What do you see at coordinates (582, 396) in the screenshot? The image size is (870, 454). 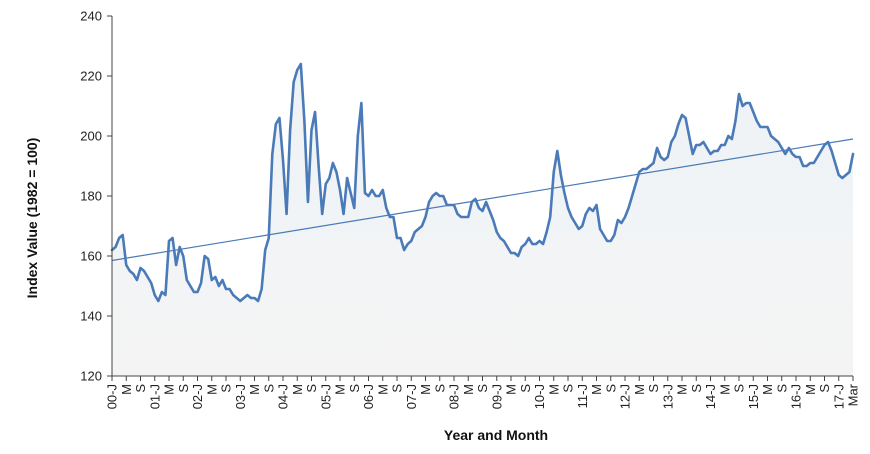 I see `x-tick-label: 11-J` at bounding box center [582, 396].